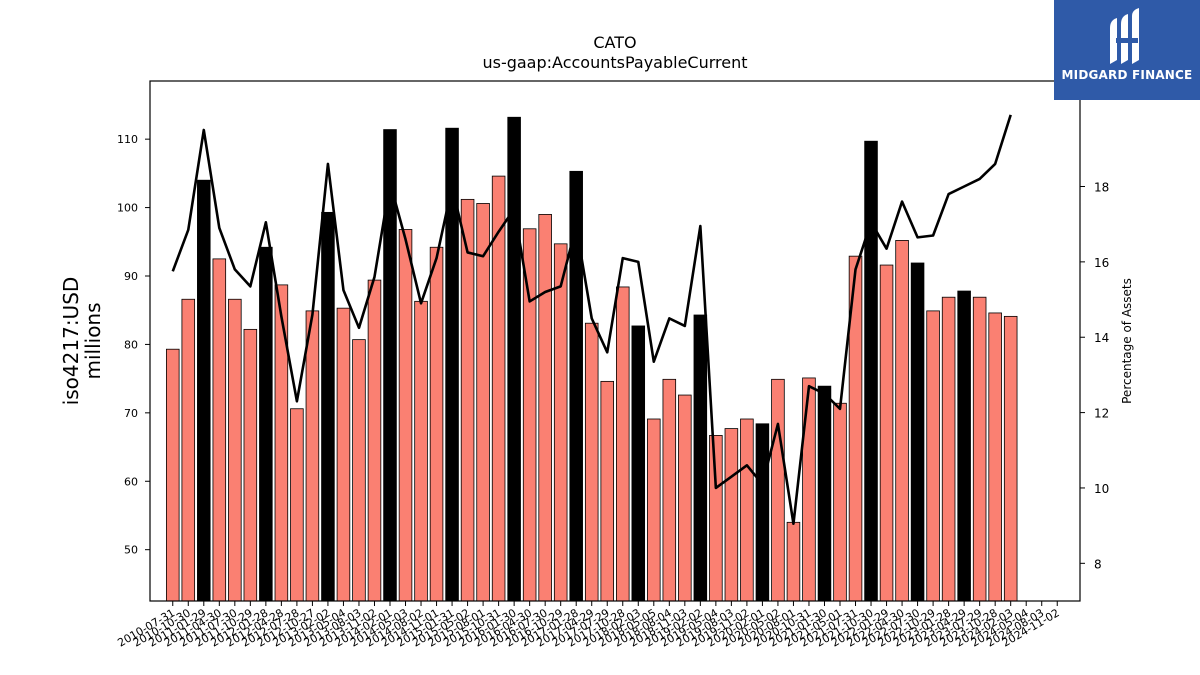  What do you see at coordinates (1127, 75) in the screenshot?
I see `brand-name: MIDGARD FINANCE` at bounding box center [1127, 75].